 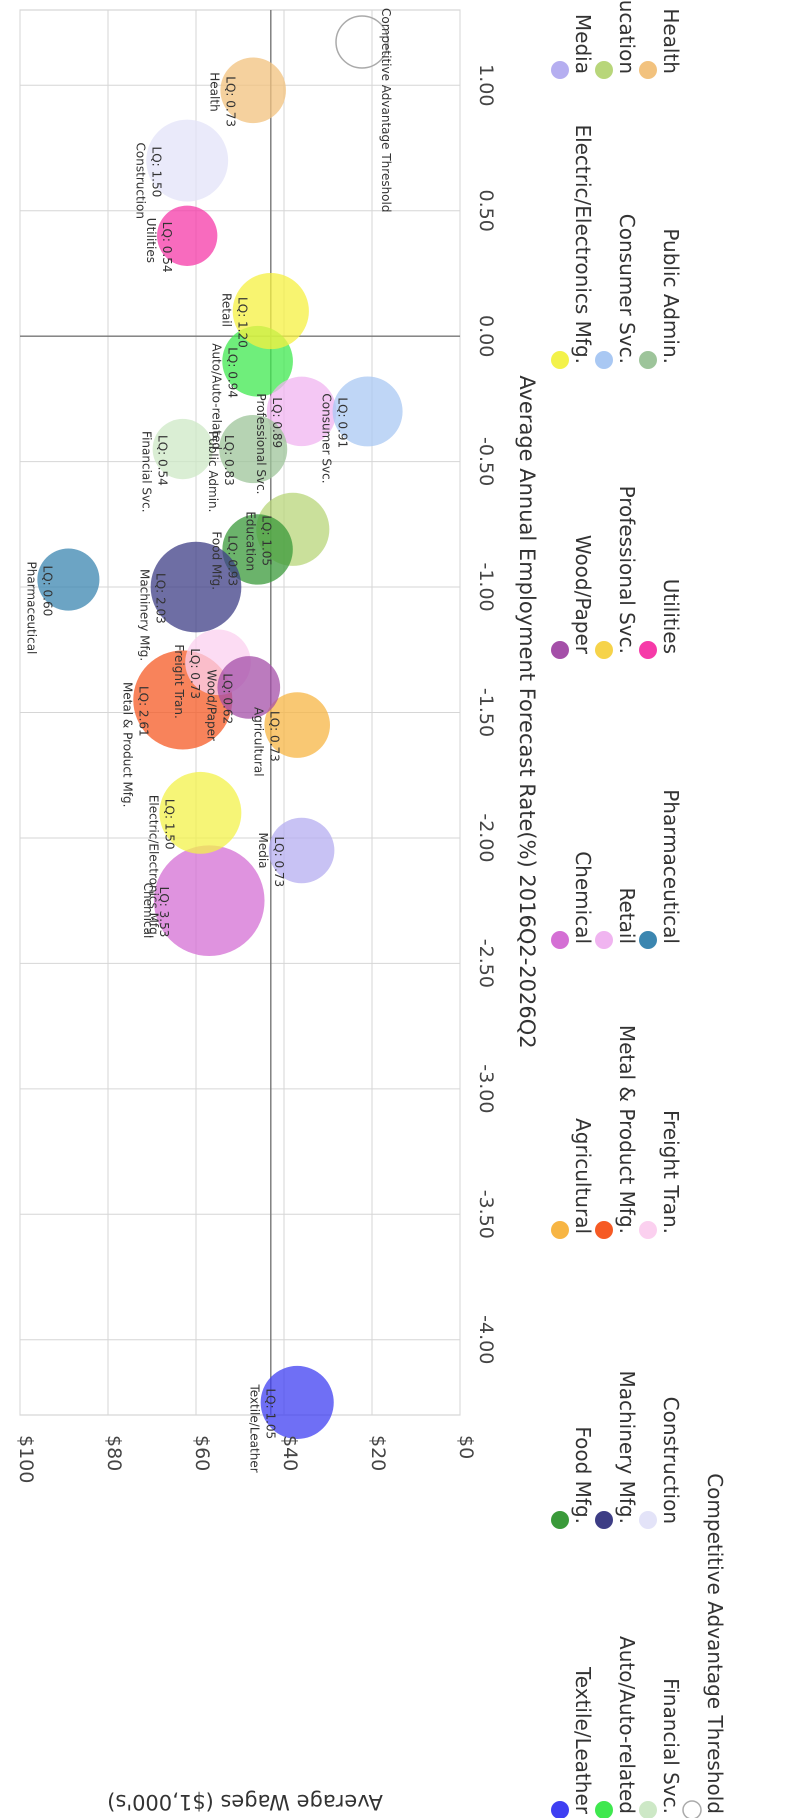 I want to click on legend-item-label: Utilities, so click(x=671, y=616).